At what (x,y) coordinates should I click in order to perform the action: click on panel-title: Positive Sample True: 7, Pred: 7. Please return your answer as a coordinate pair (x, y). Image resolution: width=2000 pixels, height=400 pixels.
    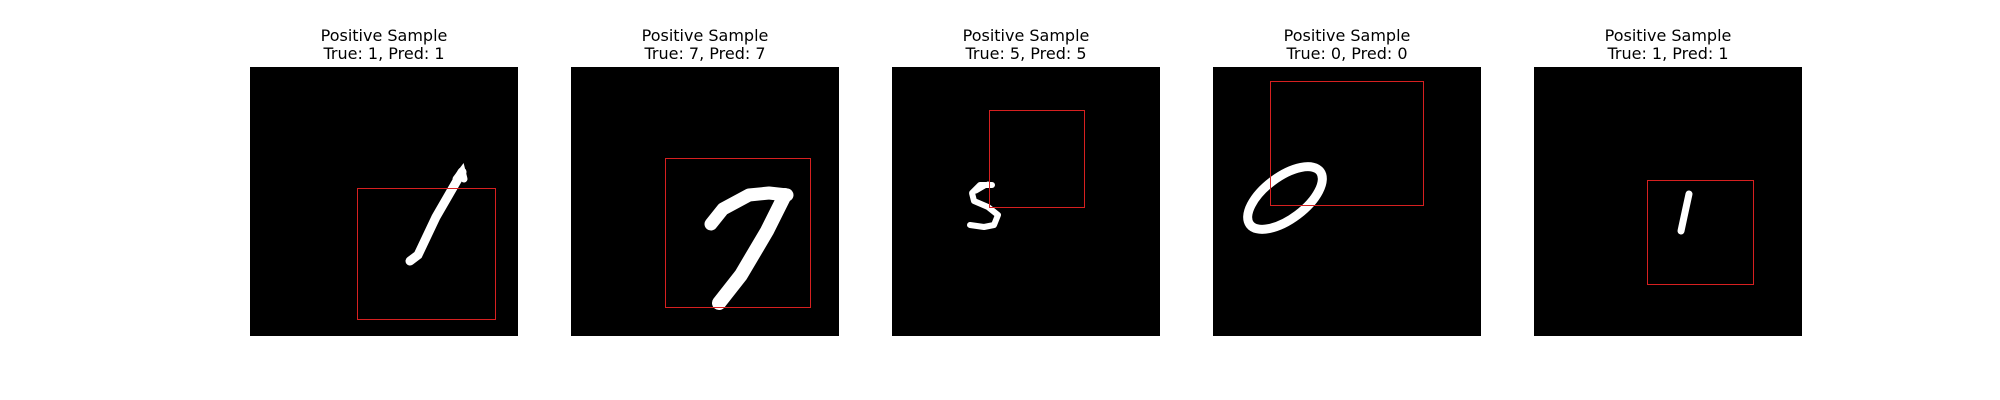
    Looking at the image, I should click on (705, 45).